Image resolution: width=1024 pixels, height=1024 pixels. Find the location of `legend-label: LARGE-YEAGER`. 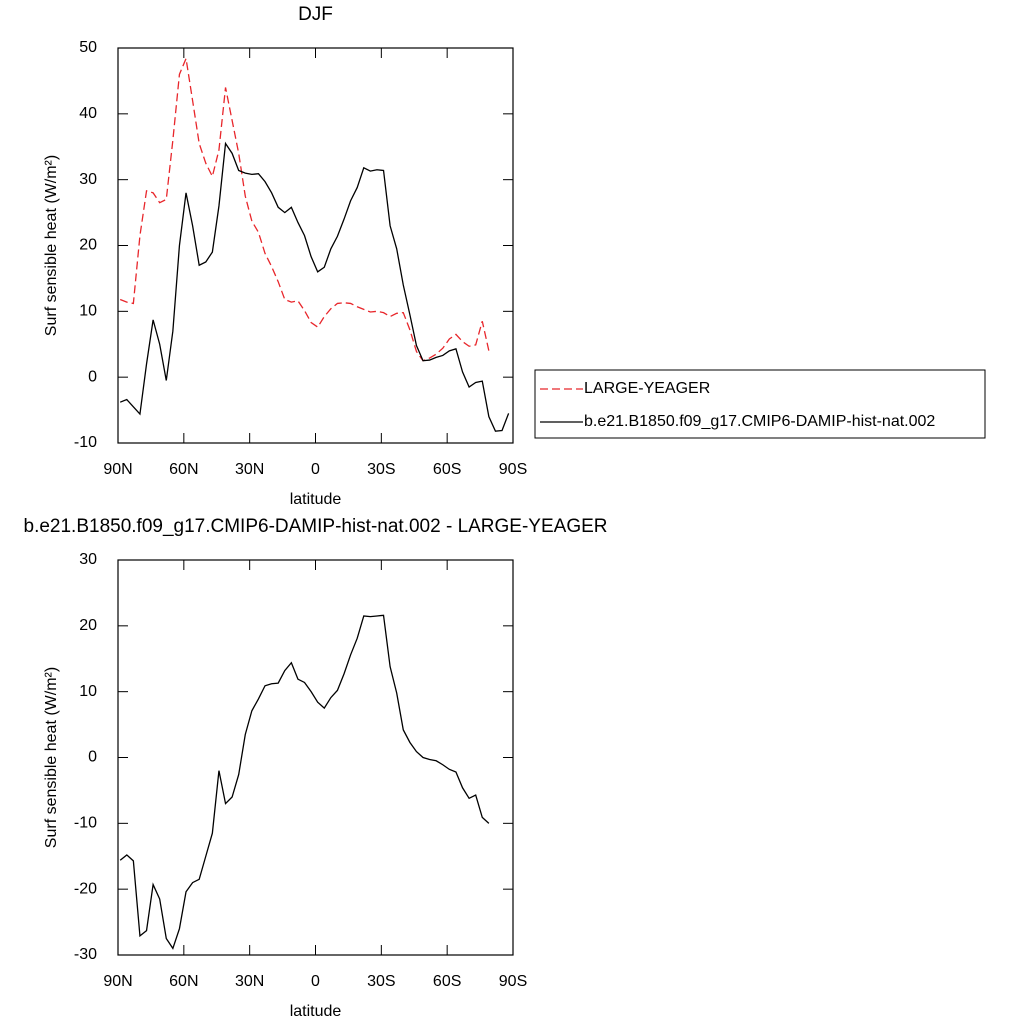

legend-label: LARGE-YEAGER is located at coordinates (647, 388).